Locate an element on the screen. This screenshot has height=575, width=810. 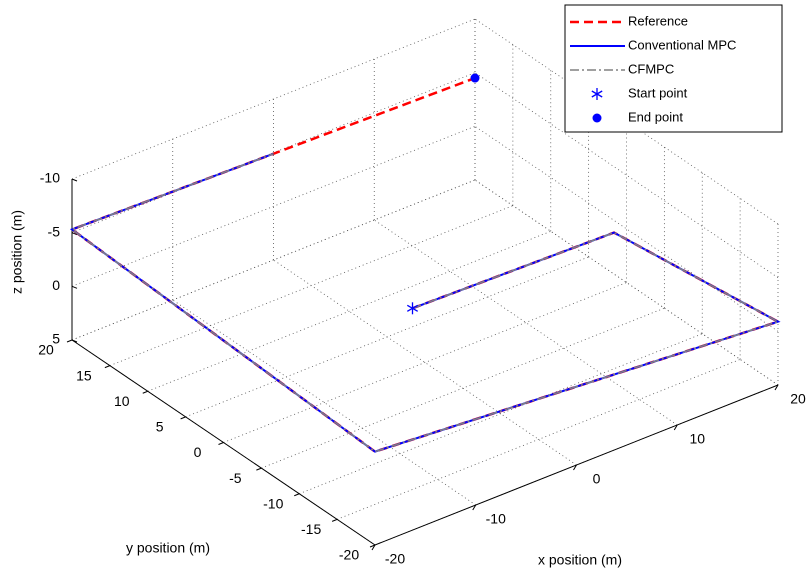
start-marker is located at coordinates (412, 308).